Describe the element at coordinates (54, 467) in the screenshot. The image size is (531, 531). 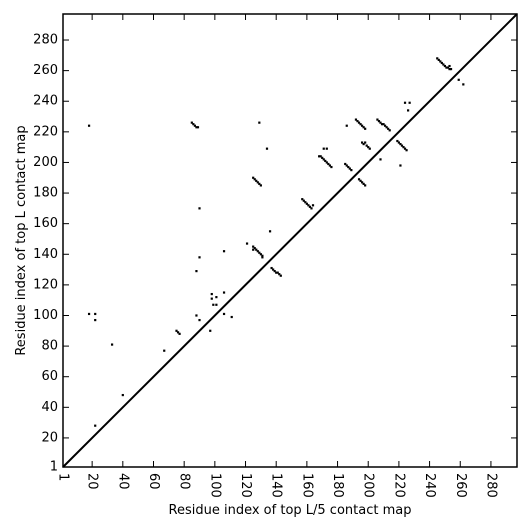
I see `y-tick-label: 1` at that location.